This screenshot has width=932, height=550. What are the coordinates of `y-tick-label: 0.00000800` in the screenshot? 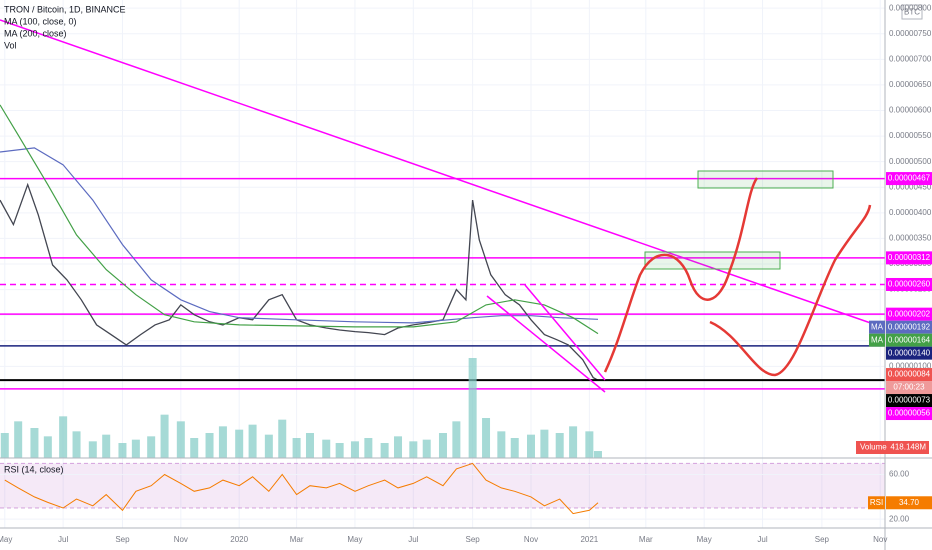 It's located at (910, 7).